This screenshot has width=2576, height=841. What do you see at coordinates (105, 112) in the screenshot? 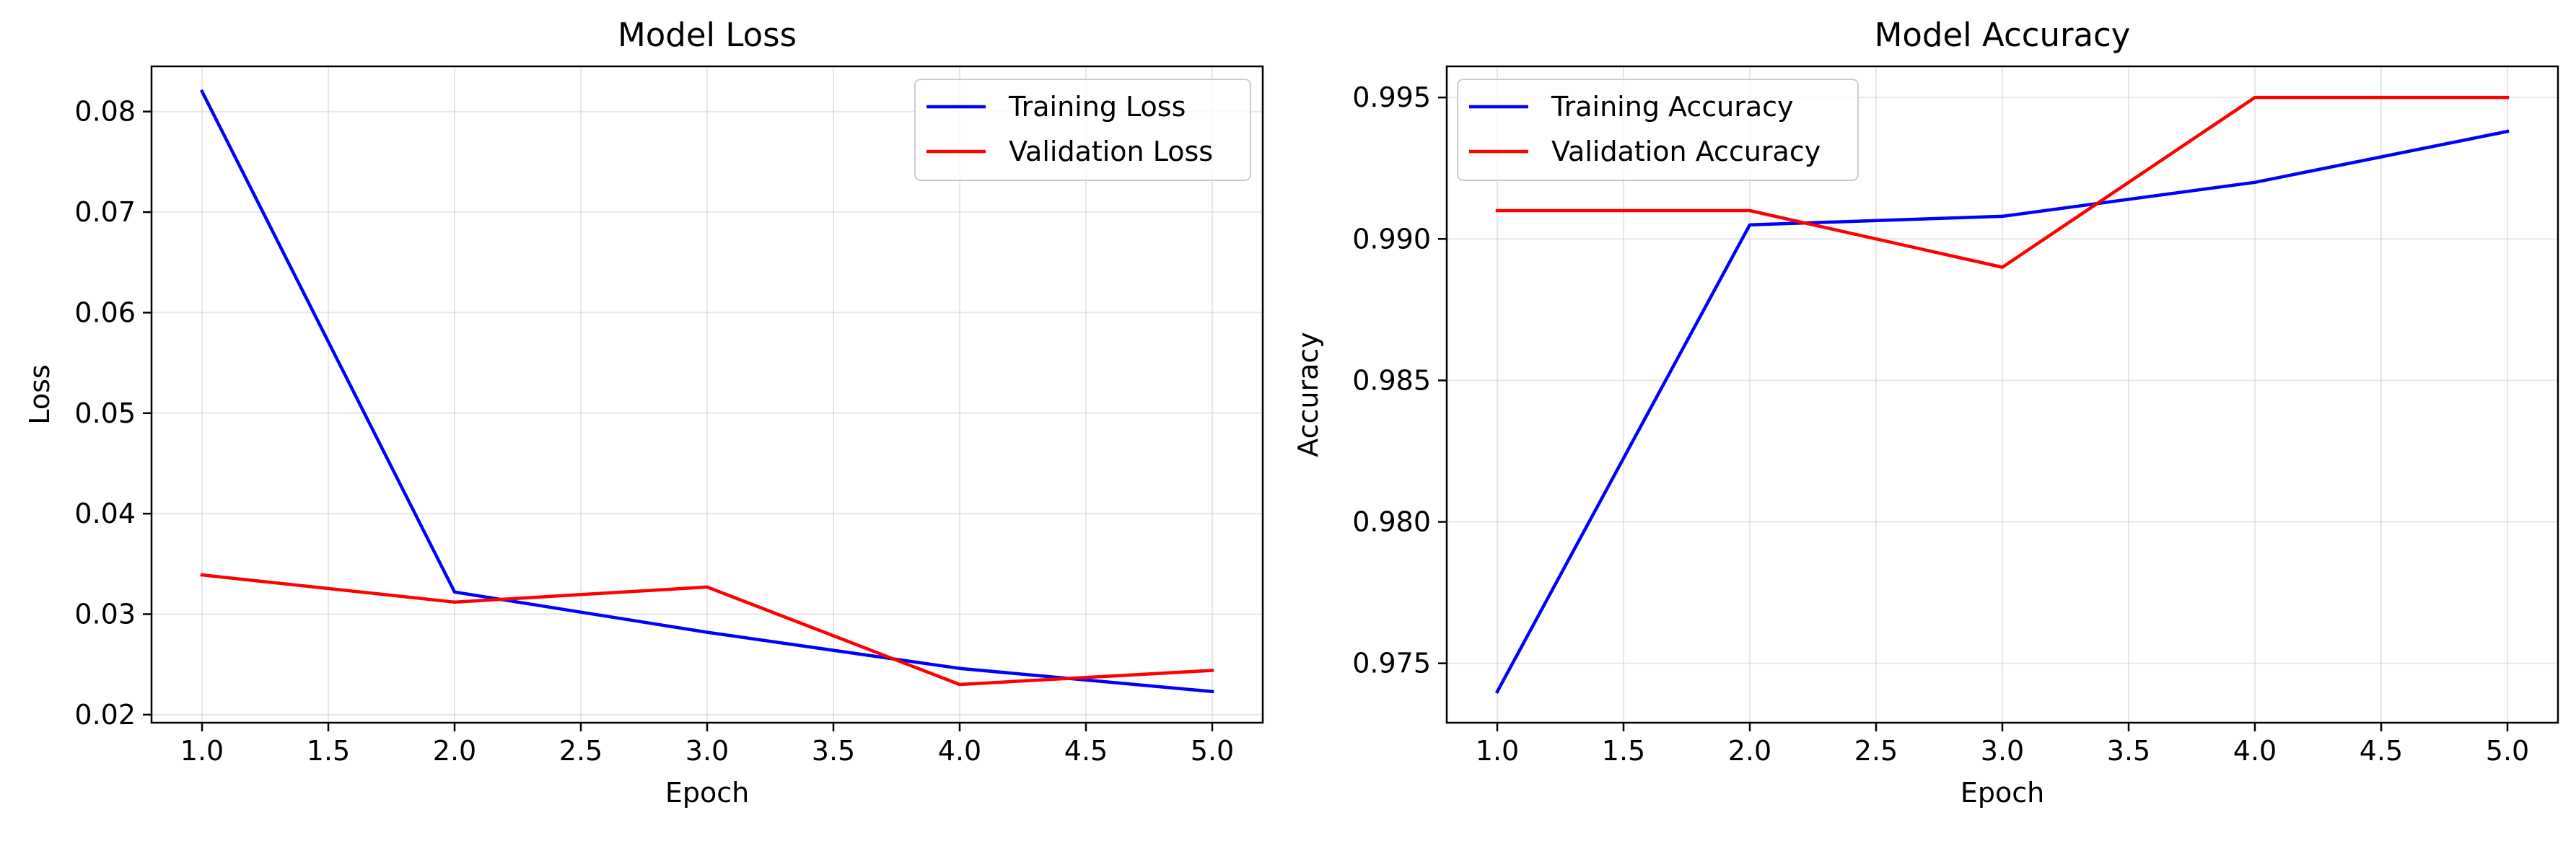
I see `y-tick-label: 0.08` at bounding box center [105, 112].